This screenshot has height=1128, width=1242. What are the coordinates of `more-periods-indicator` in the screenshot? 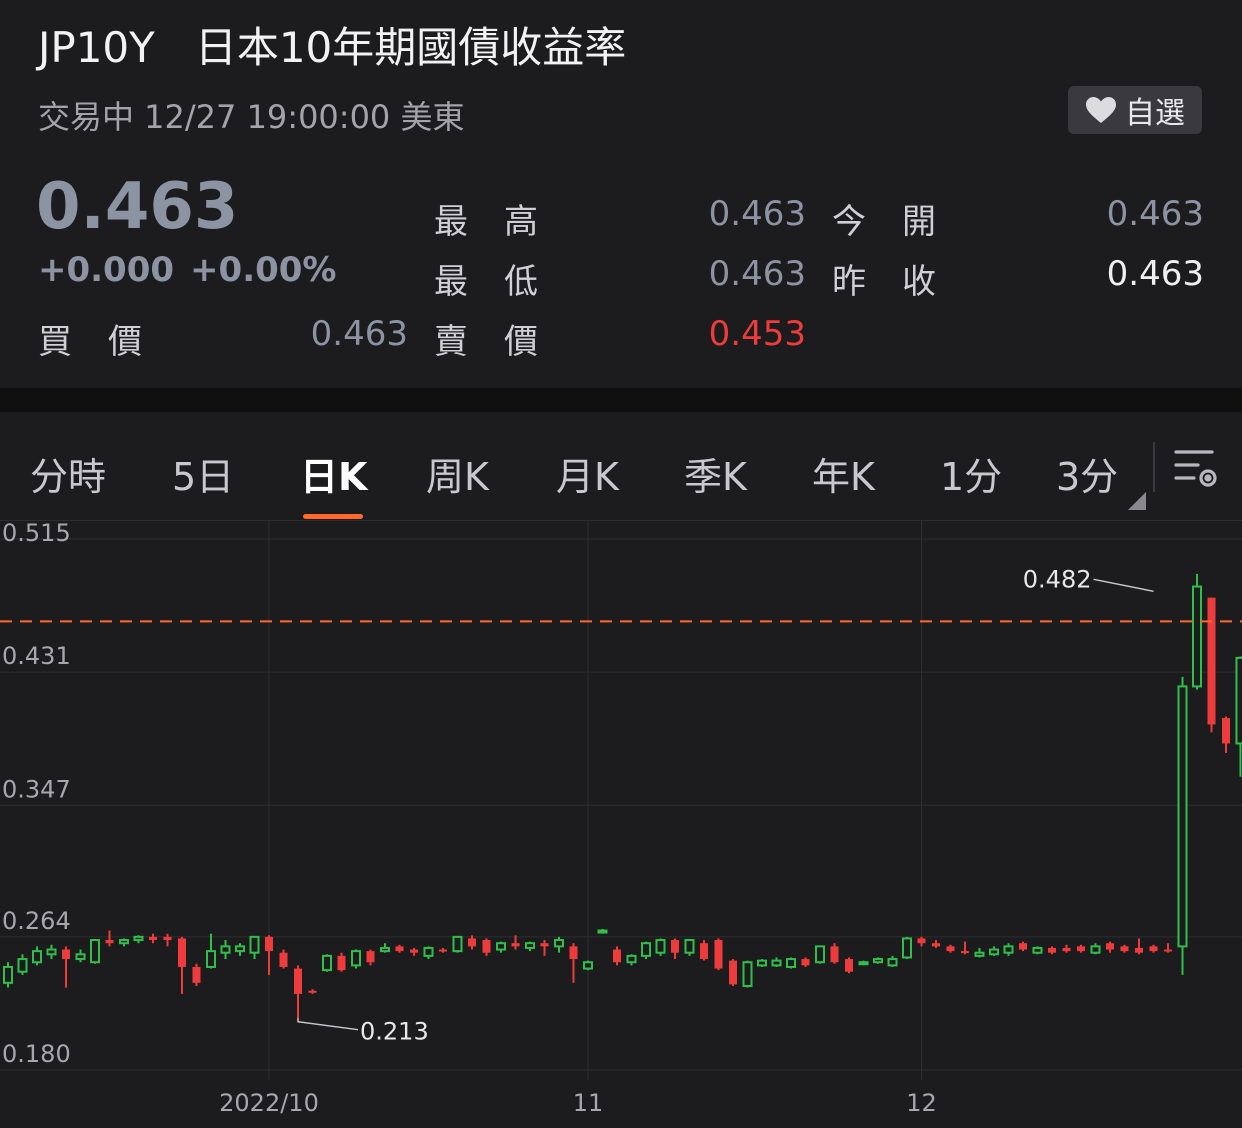 It's located at (1137, 501).